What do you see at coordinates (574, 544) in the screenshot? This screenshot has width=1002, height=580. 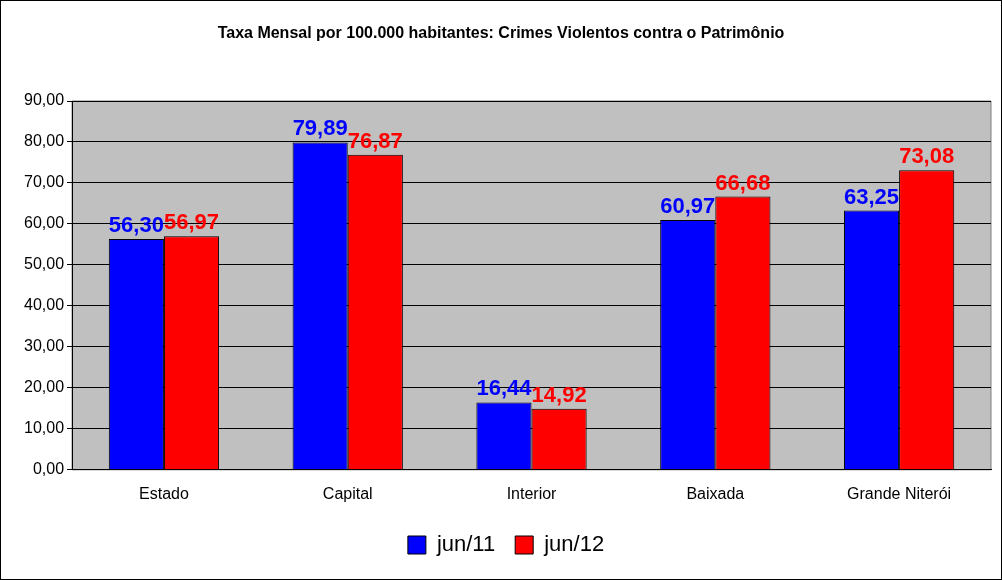 I see `legend-label: jun/12` at bounding box center [574, 544].